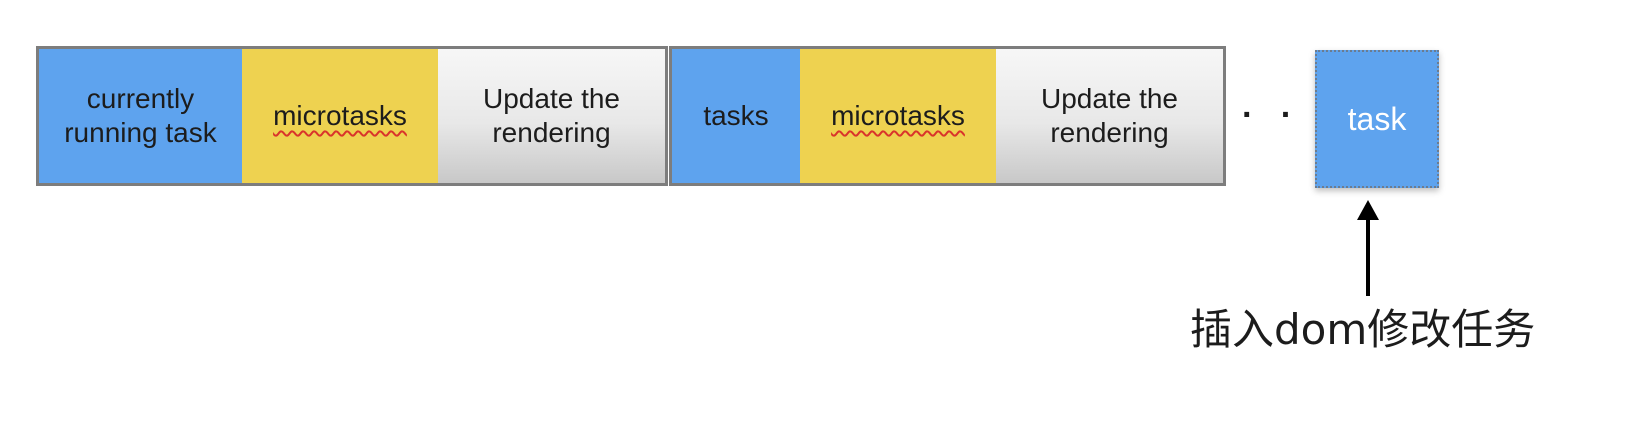 The image size is (1646, 444). I want to click on current-task-label: currently running task, so click(140, 115).